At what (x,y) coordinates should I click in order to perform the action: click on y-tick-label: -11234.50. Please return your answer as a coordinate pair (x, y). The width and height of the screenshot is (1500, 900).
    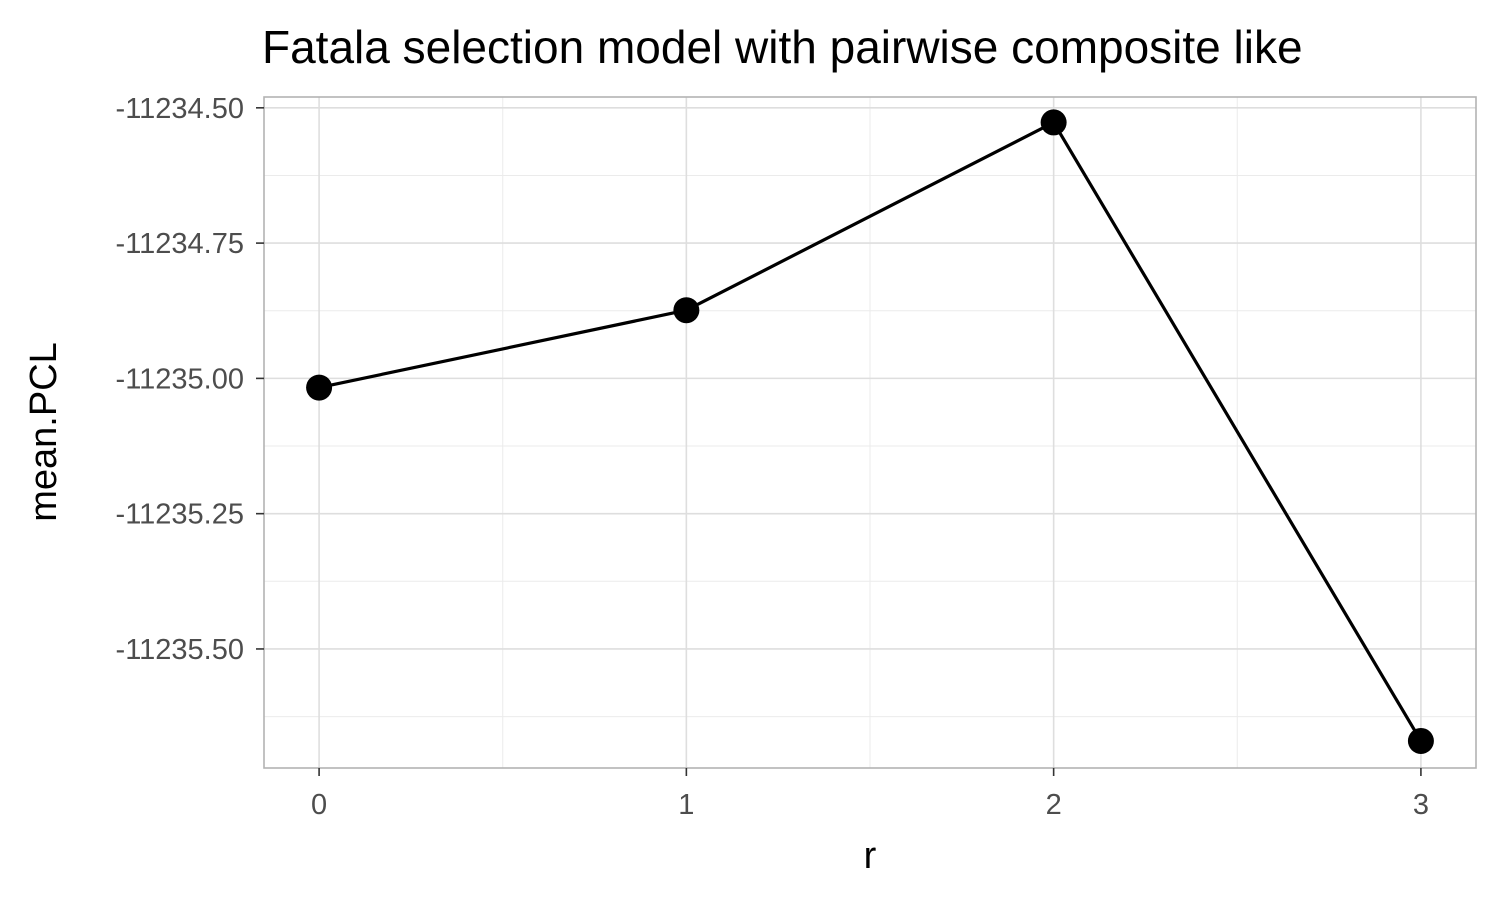
    Looking at the image, I should click on (180, 109).